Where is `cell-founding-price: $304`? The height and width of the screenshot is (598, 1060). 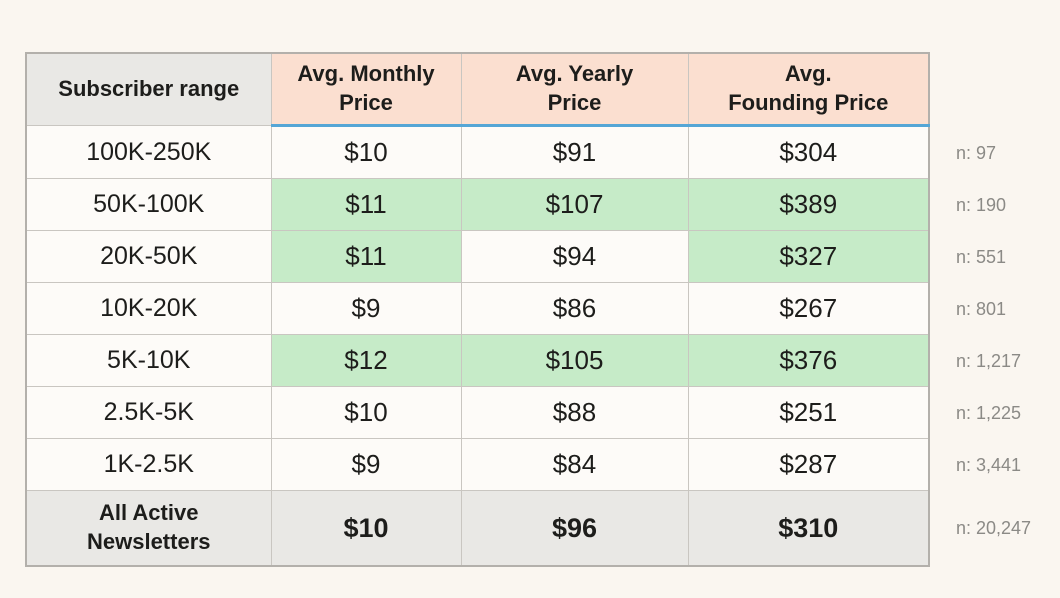
cell-founding-price: $304 is located at coordinates (808, 152).